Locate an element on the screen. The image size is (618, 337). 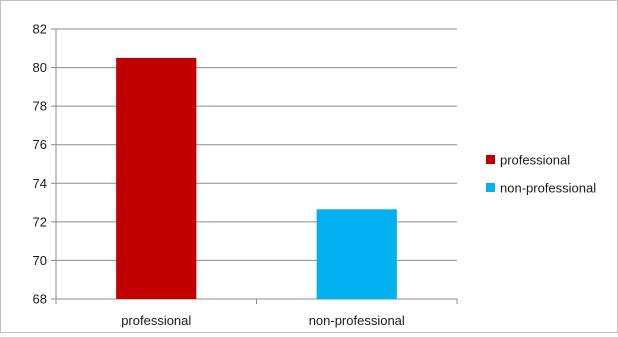
y-tick-label: 80 is located at coordinates (40, 67).